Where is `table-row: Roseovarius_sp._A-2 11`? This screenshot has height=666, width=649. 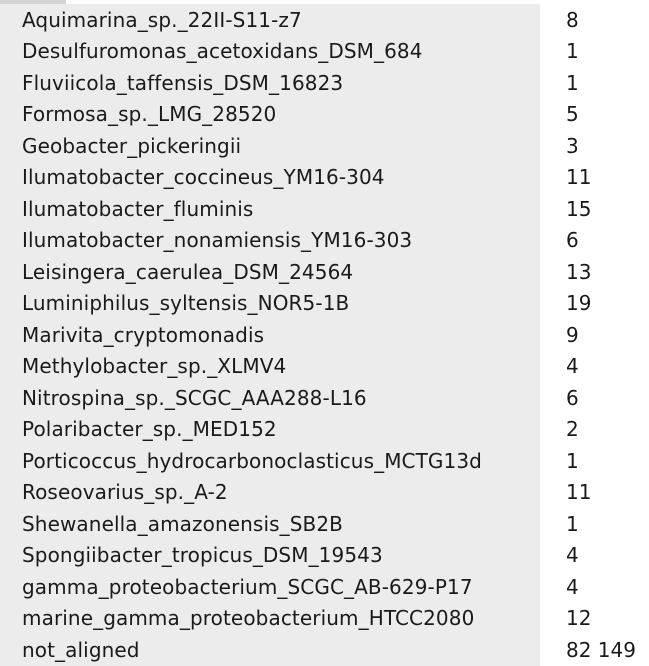 table-row: Roseovarius_sp._A-2 11 is located at coordinates (324, 492).